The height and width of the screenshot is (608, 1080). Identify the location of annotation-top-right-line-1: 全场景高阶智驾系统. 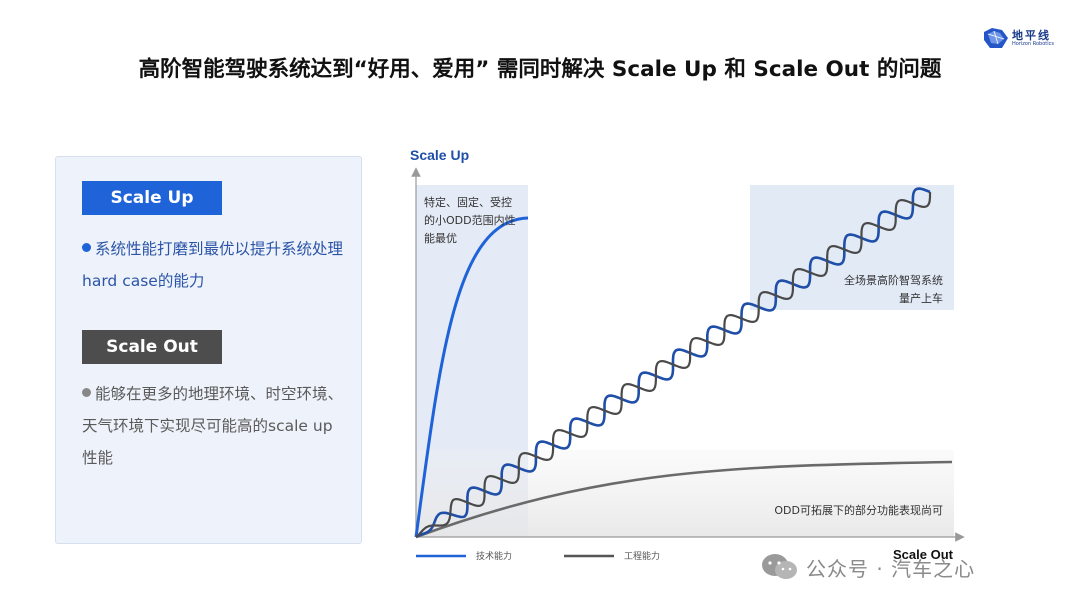
(893, 280).